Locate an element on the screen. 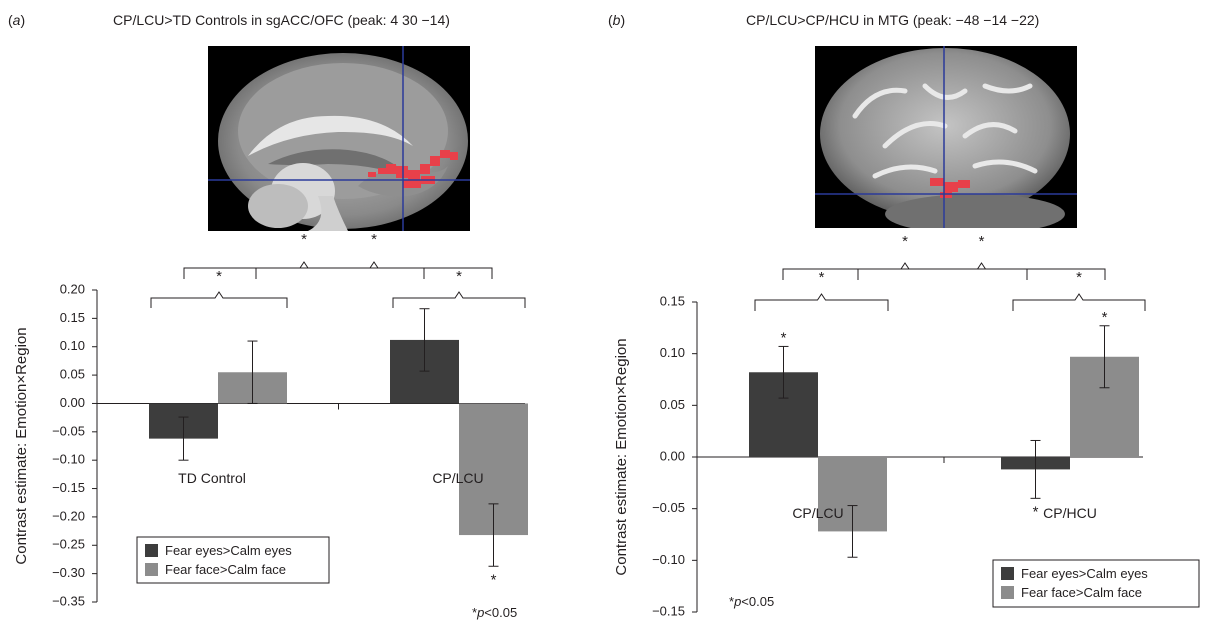 Image resolution: width=1205 pixels, height=628 pixels. category-label: CP/HCU is located at coordinates (1070, 513).